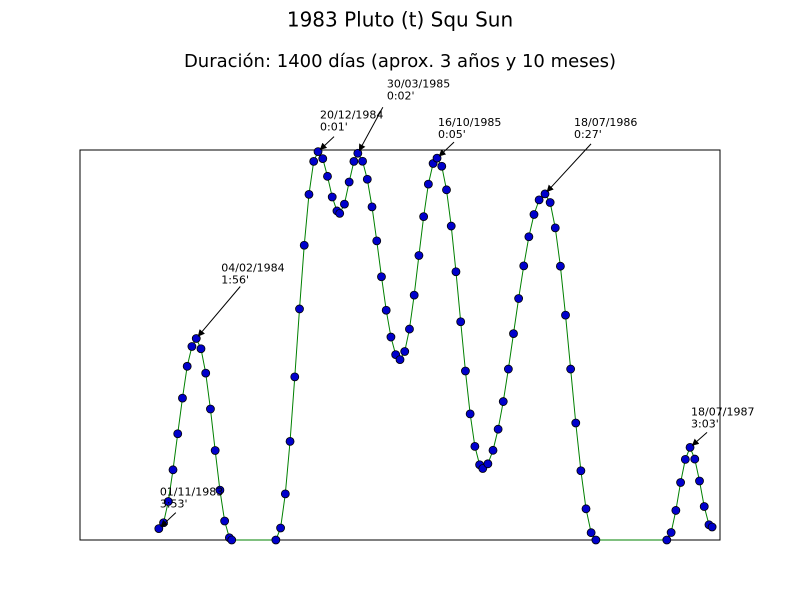 The height and width of the screenshot is (600, 800). Describe the element at coordinates (452, 134) in the screenshot. I see `annotation-label: 0:05'` at that location.